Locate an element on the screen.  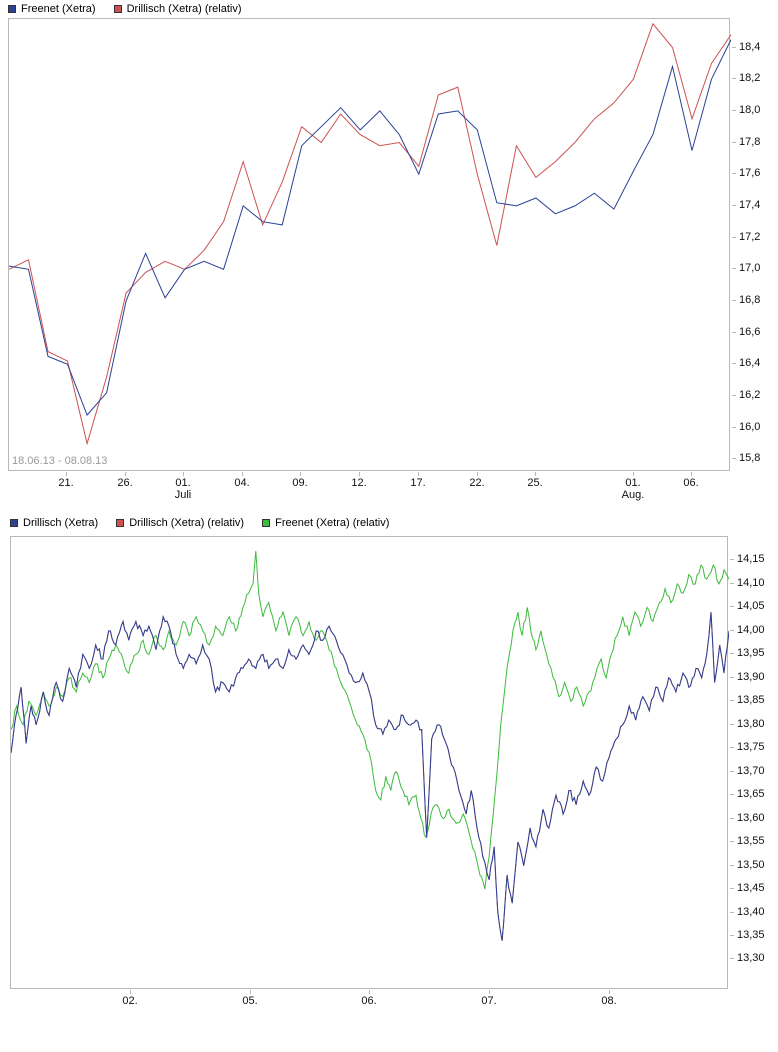
y-tick-label: 17,4 is located at coordinates (750, 205).